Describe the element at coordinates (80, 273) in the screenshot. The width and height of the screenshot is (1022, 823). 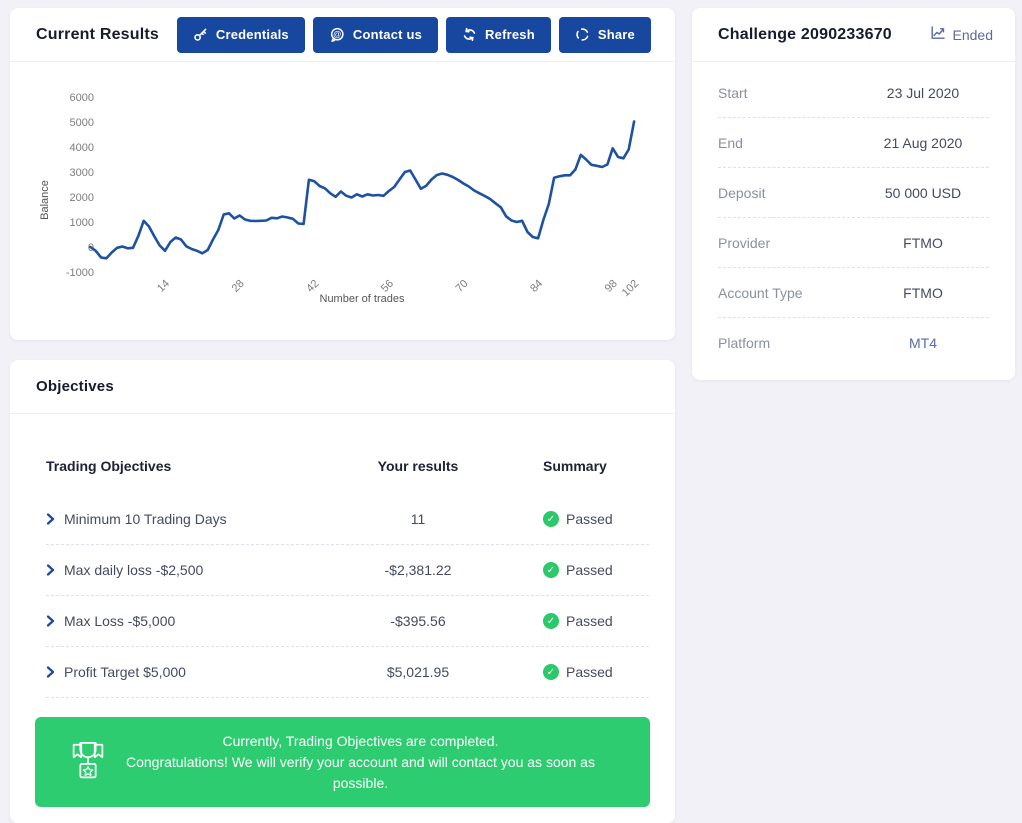
I see `svg-text: -1000` at that location.